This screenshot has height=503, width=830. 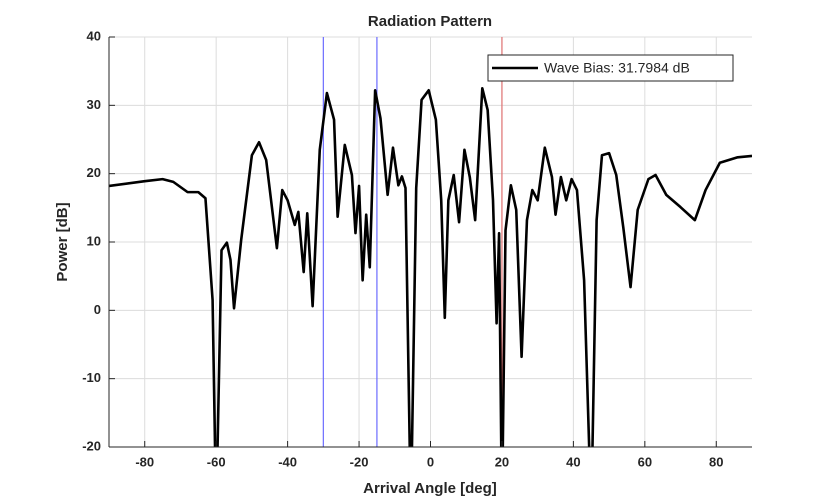 I want to click on x-tick-label: -80, so click(x=144, y=461).